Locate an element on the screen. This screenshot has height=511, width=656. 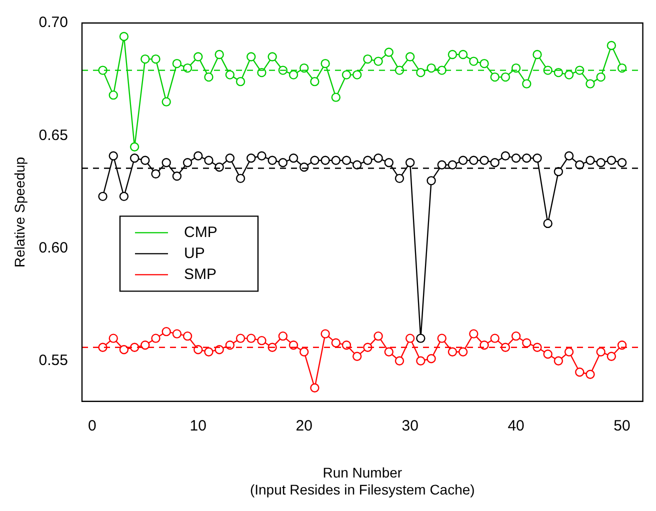
legend-label: CMP is located at coordinates (201, 232).